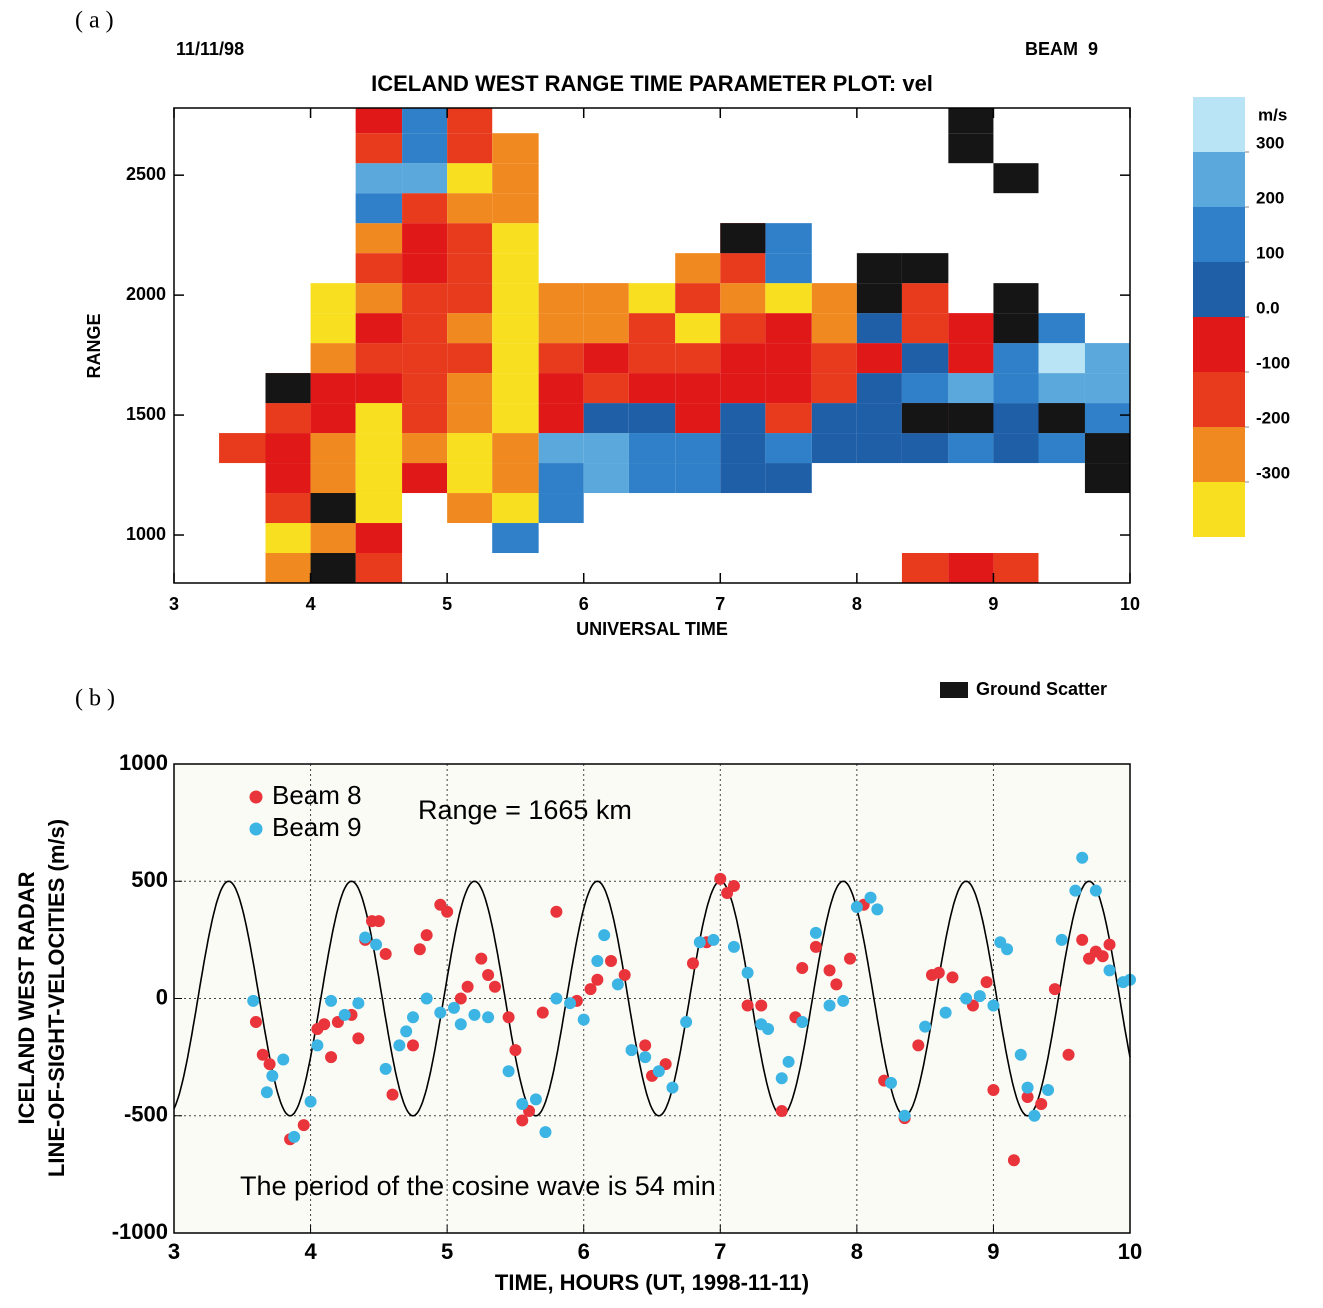 This screenshot has height=1308, width=1323. Describe the element at coordinates (584, 604) in the screenshot. I see `x-tick-label: 6` at that location.